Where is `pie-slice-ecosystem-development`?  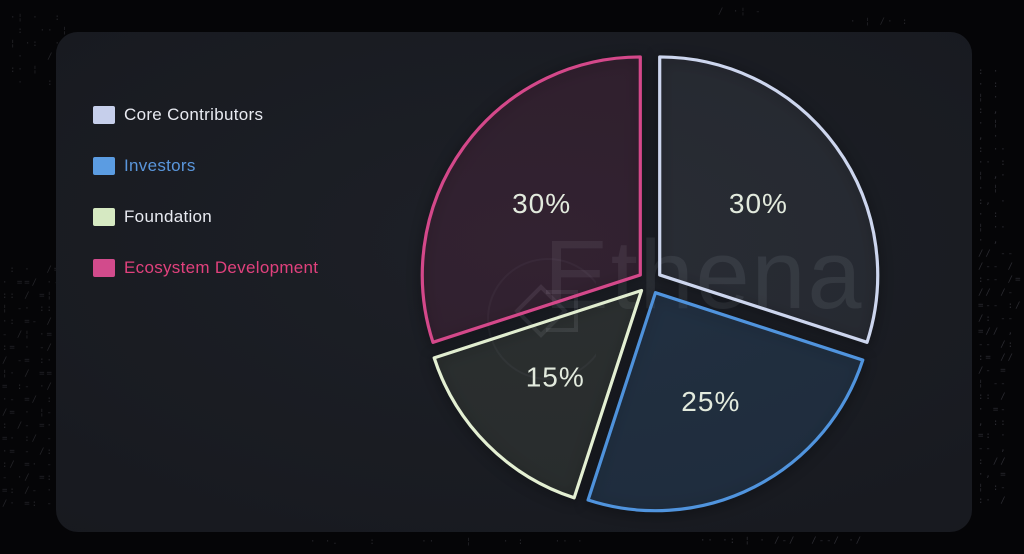
pie-slice-ecosystem-development is located at coordinates (531, 199).